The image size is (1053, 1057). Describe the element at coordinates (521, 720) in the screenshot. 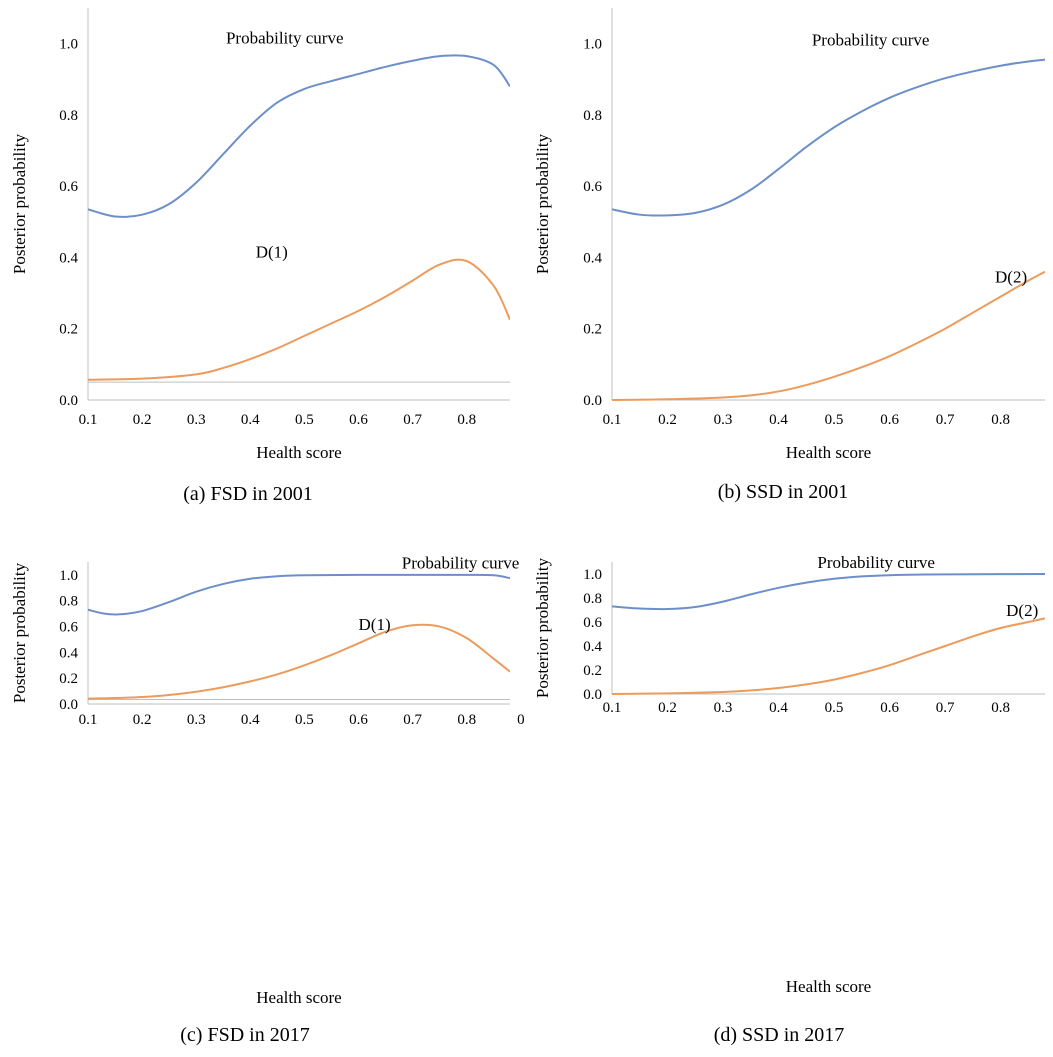

I see `x-tick-label: 0` at that location.